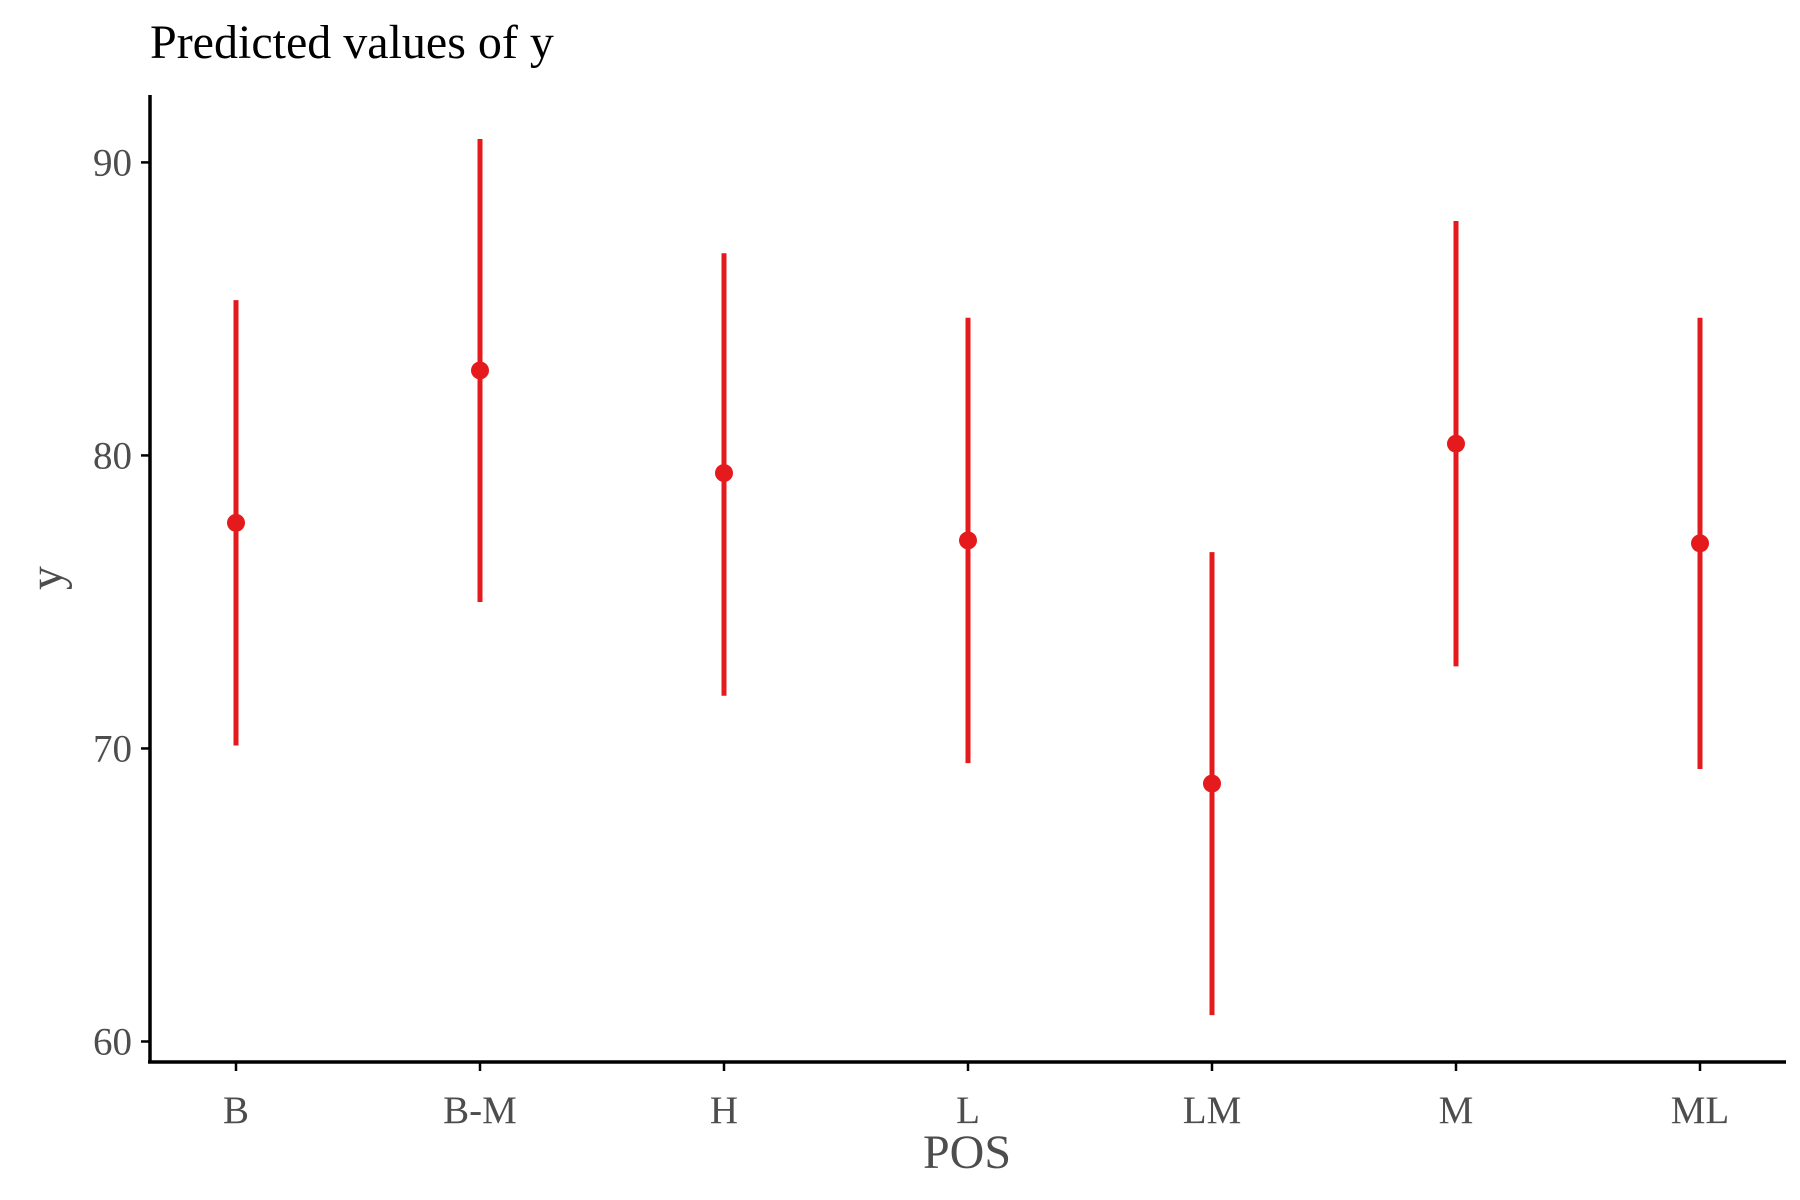 This screenshot has width=1800, height=1200. I want to click on x-tick-label: B-M, so click(480, 1110).